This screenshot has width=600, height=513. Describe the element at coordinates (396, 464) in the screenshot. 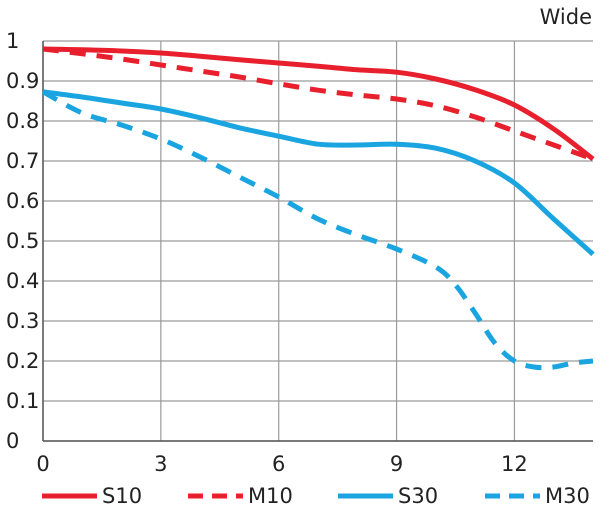

I see `x-tick-label: 9` at that location.